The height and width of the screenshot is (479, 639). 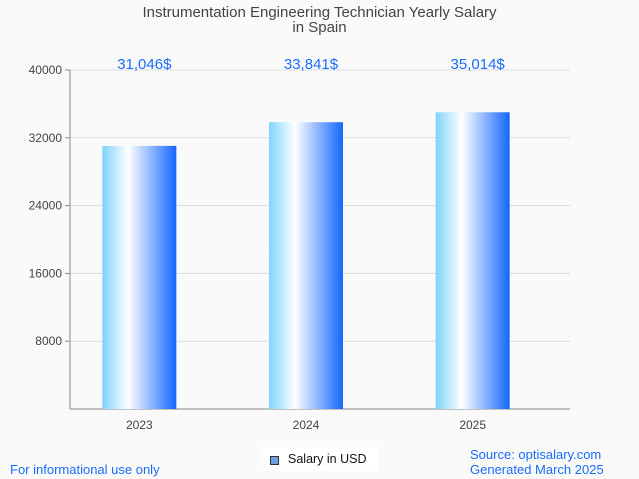 I want to click on y-tick-label: 32000, so click(x=46, y=138).